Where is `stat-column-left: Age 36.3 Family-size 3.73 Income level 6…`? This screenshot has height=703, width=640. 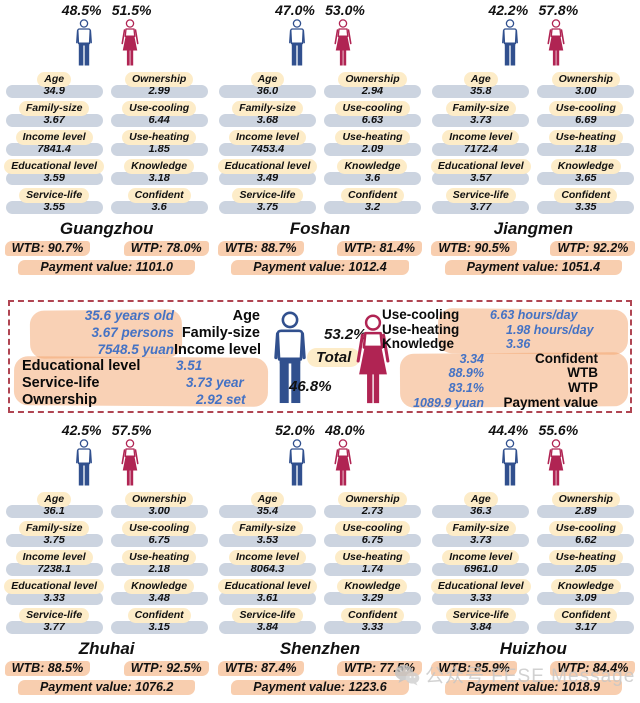
stat-column-left: Age 36.3 Family-size 3.73 Income level 6… is located at coordinates (480, 564).